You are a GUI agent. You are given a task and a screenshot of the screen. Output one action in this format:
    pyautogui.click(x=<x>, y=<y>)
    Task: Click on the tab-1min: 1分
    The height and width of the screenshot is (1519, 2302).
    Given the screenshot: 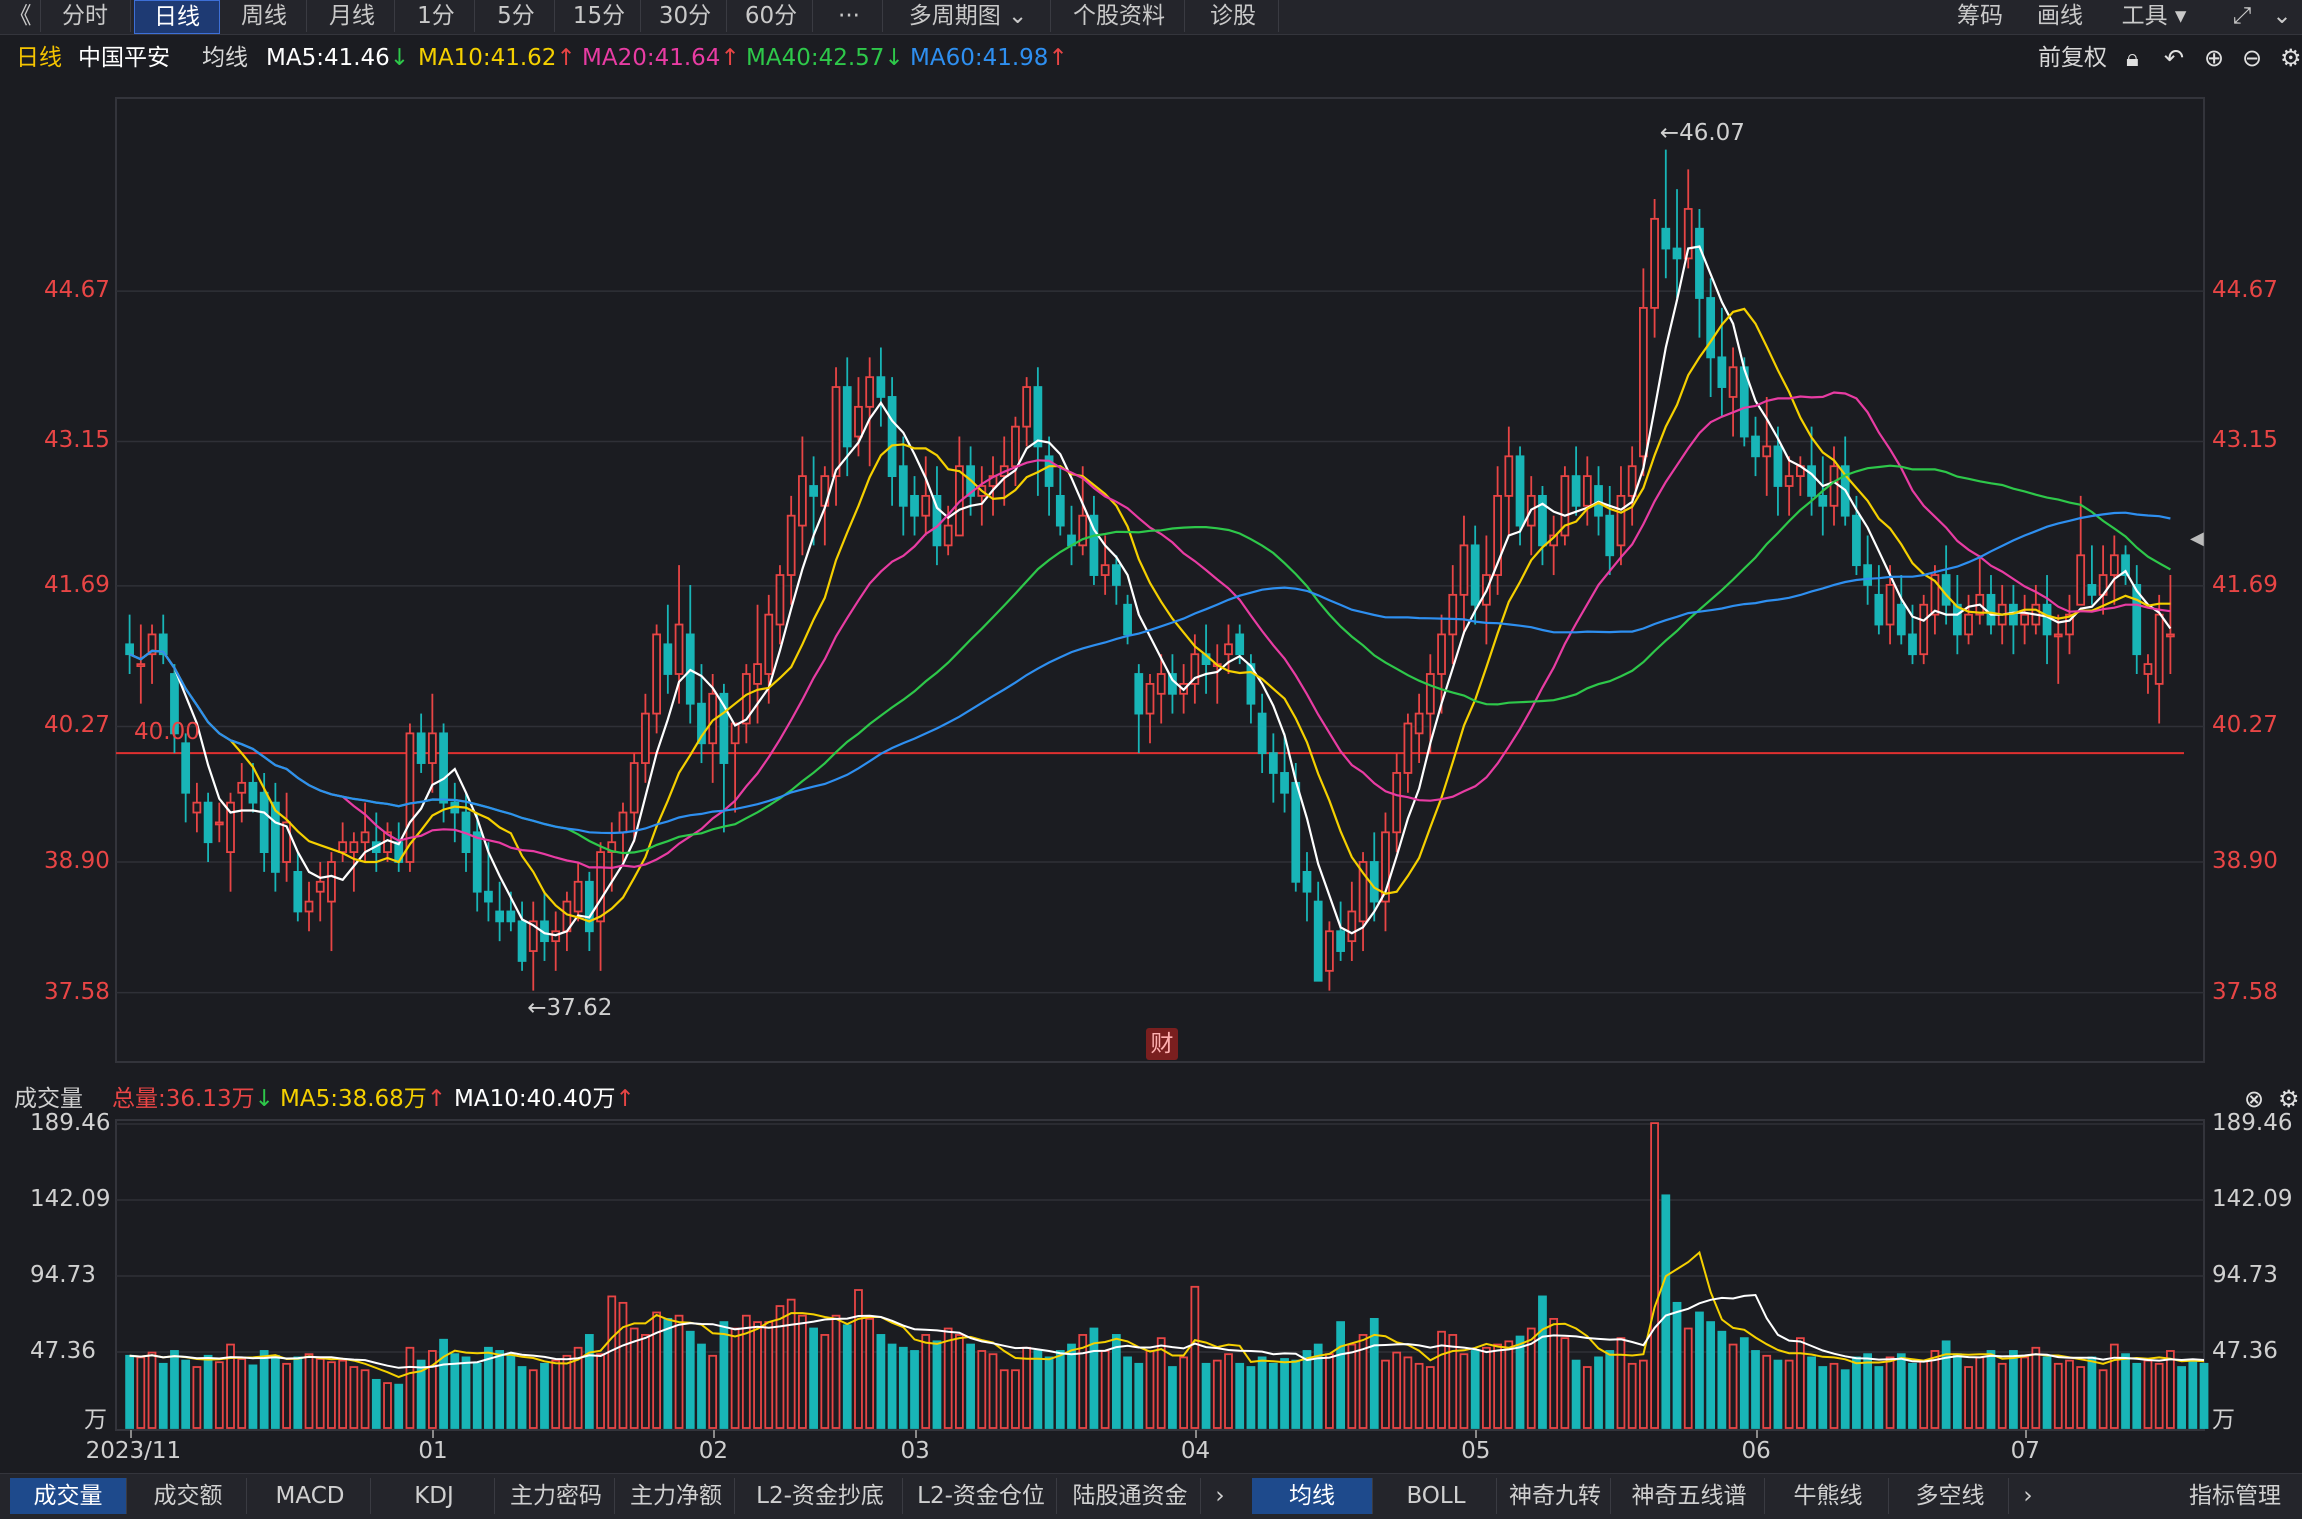 What is the action you would take?
    pyautogui.click(x=436, y=16)
    